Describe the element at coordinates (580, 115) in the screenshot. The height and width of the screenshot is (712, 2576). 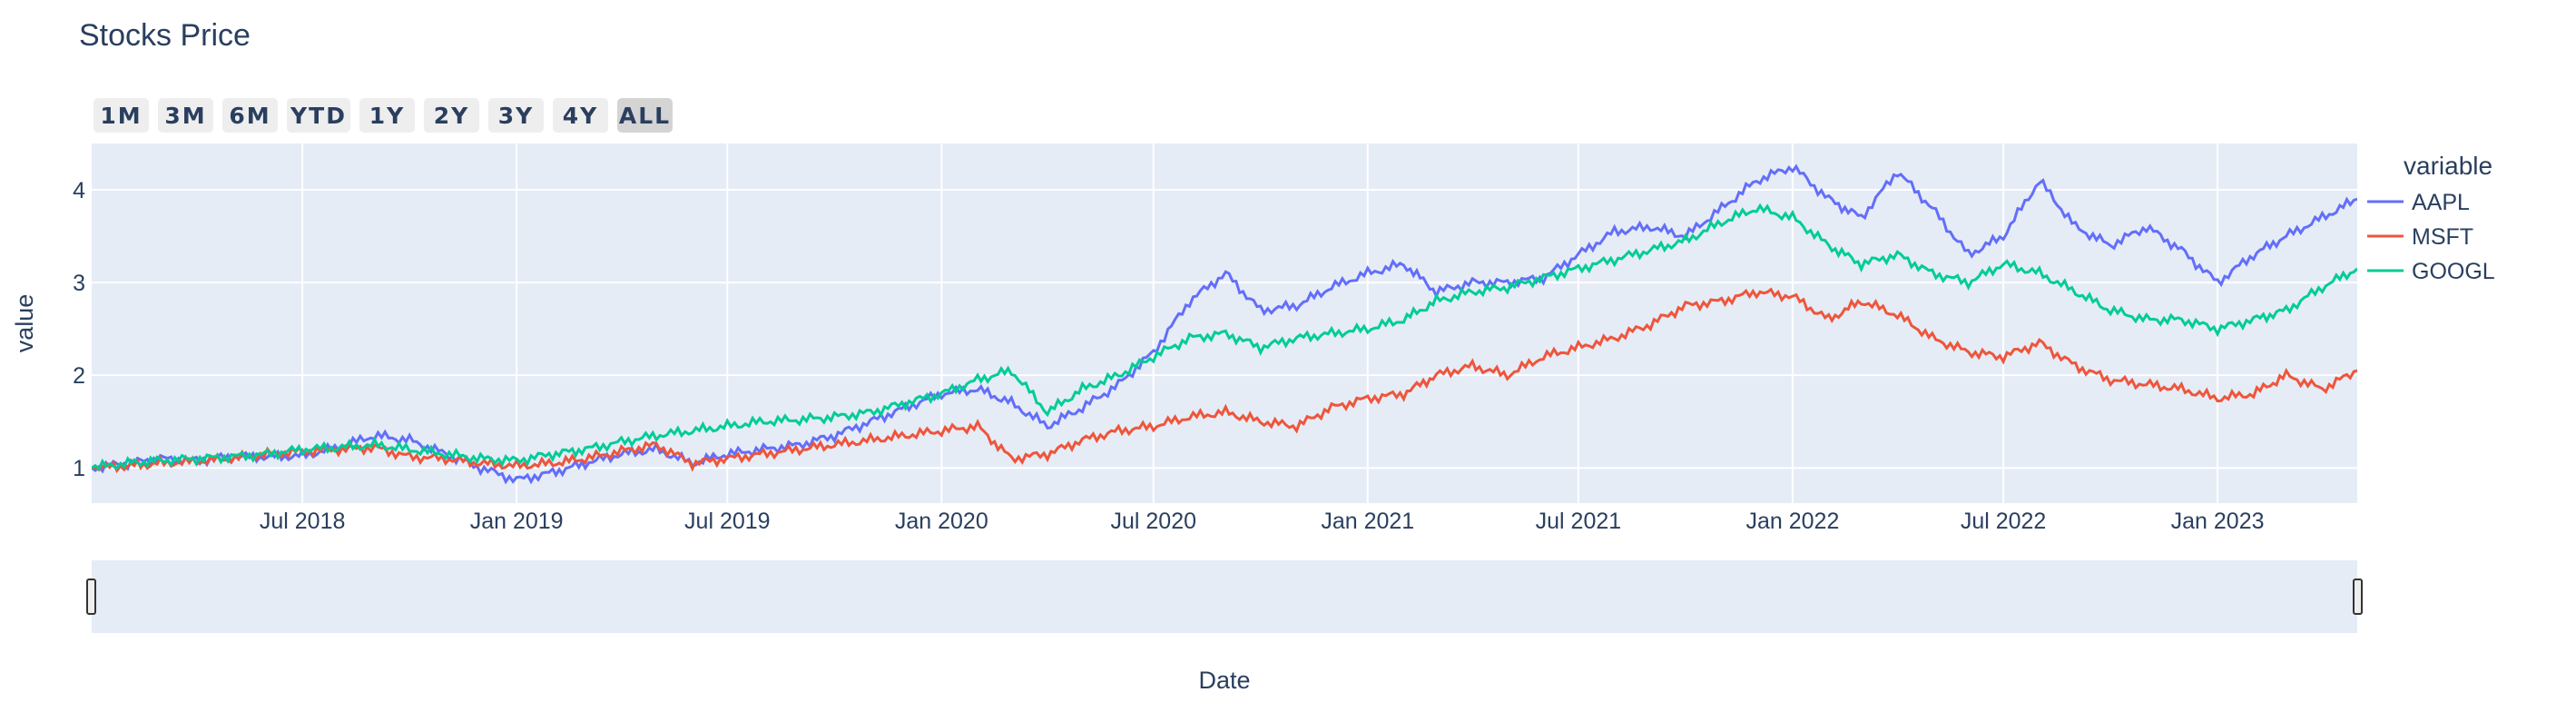
I see `range-button-4y: 4Y` at that location.